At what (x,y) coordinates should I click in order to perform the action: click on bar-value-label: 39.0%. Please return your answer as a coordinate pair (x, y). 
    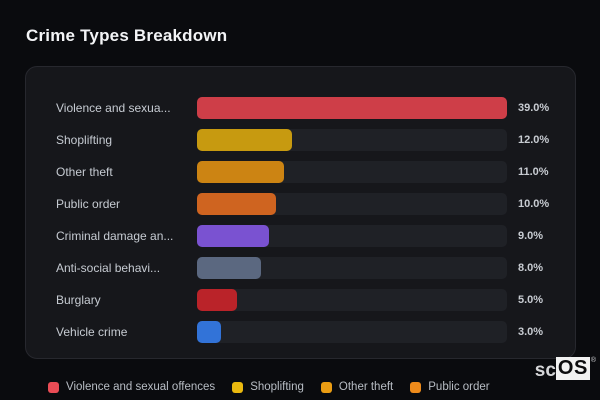
    Looking at the image, I should click on (534, 108).